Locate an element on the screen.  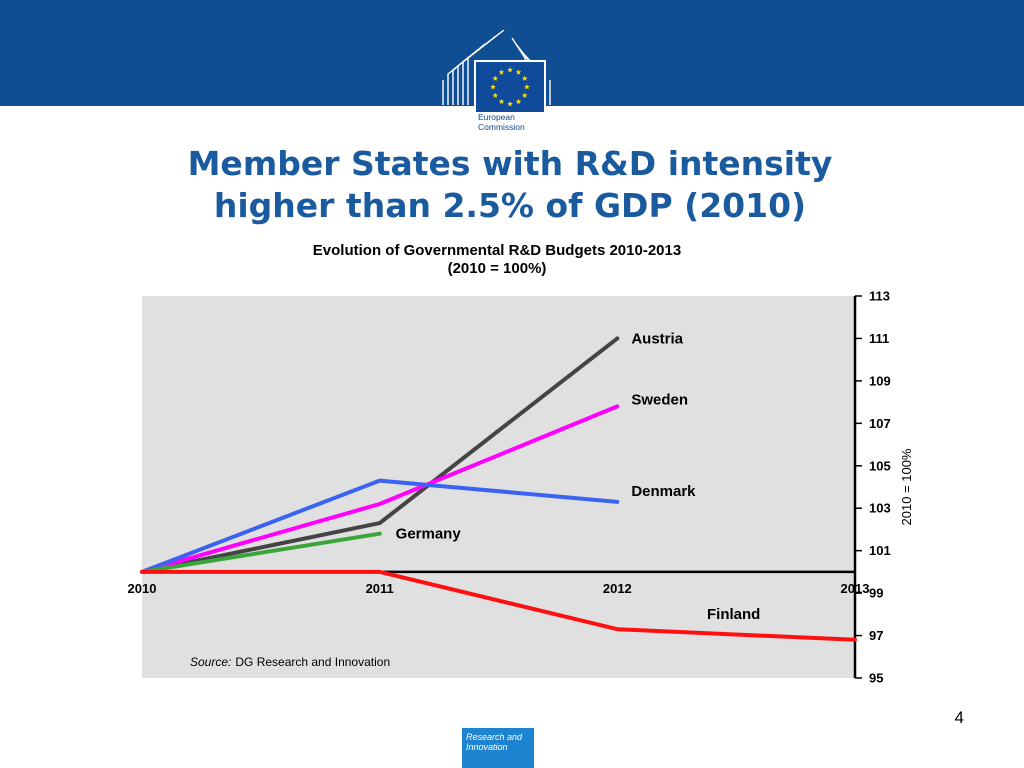
slide-title-line1: Member States with R&D intensity is located at coordinates (510, 163).